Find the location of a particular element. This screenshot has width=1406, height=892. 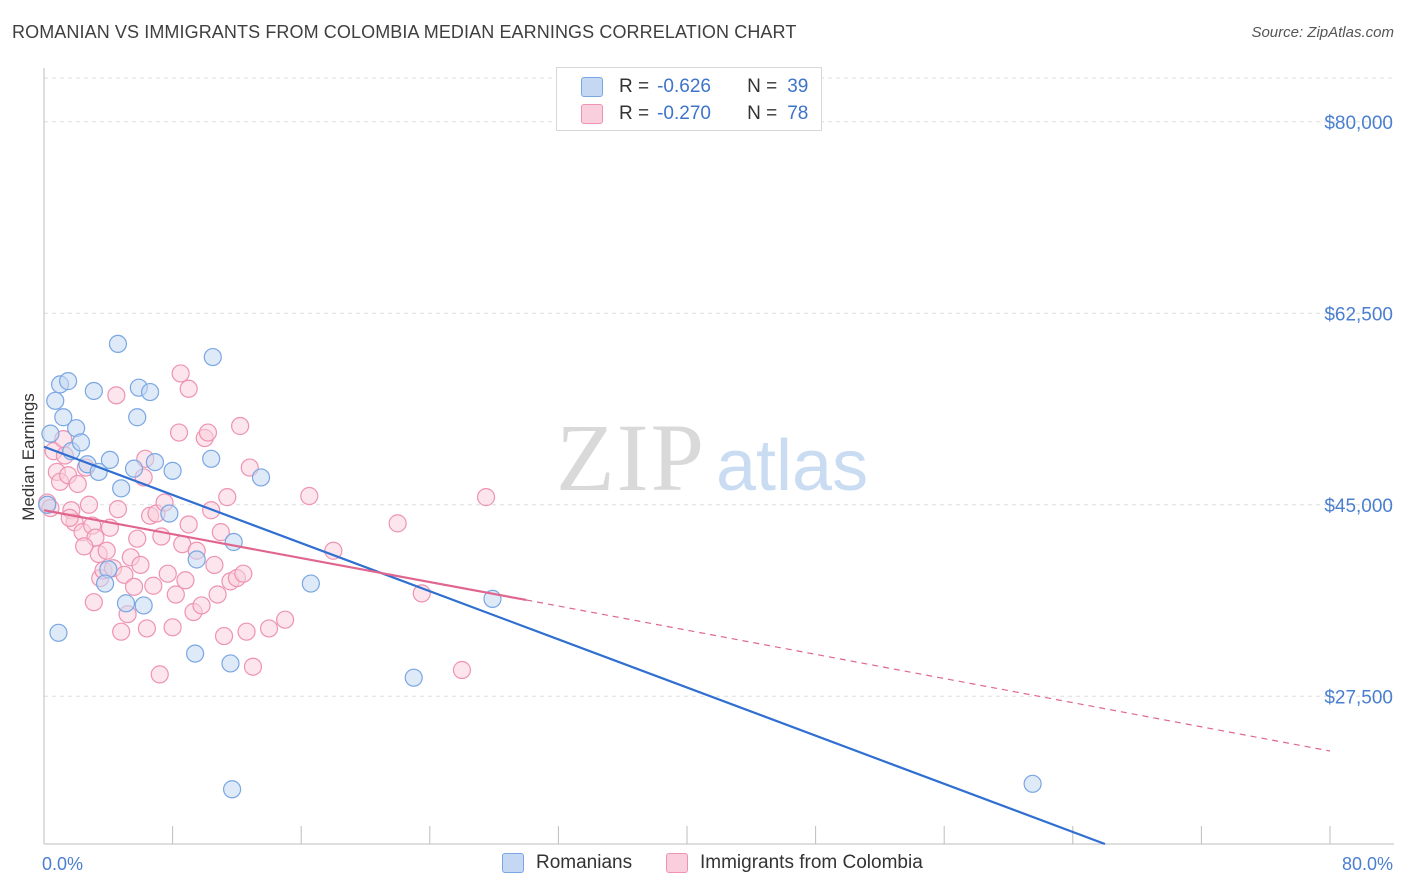

legend-item-colombia: Immigrants from Colombia is located at coordinates (794, 863).